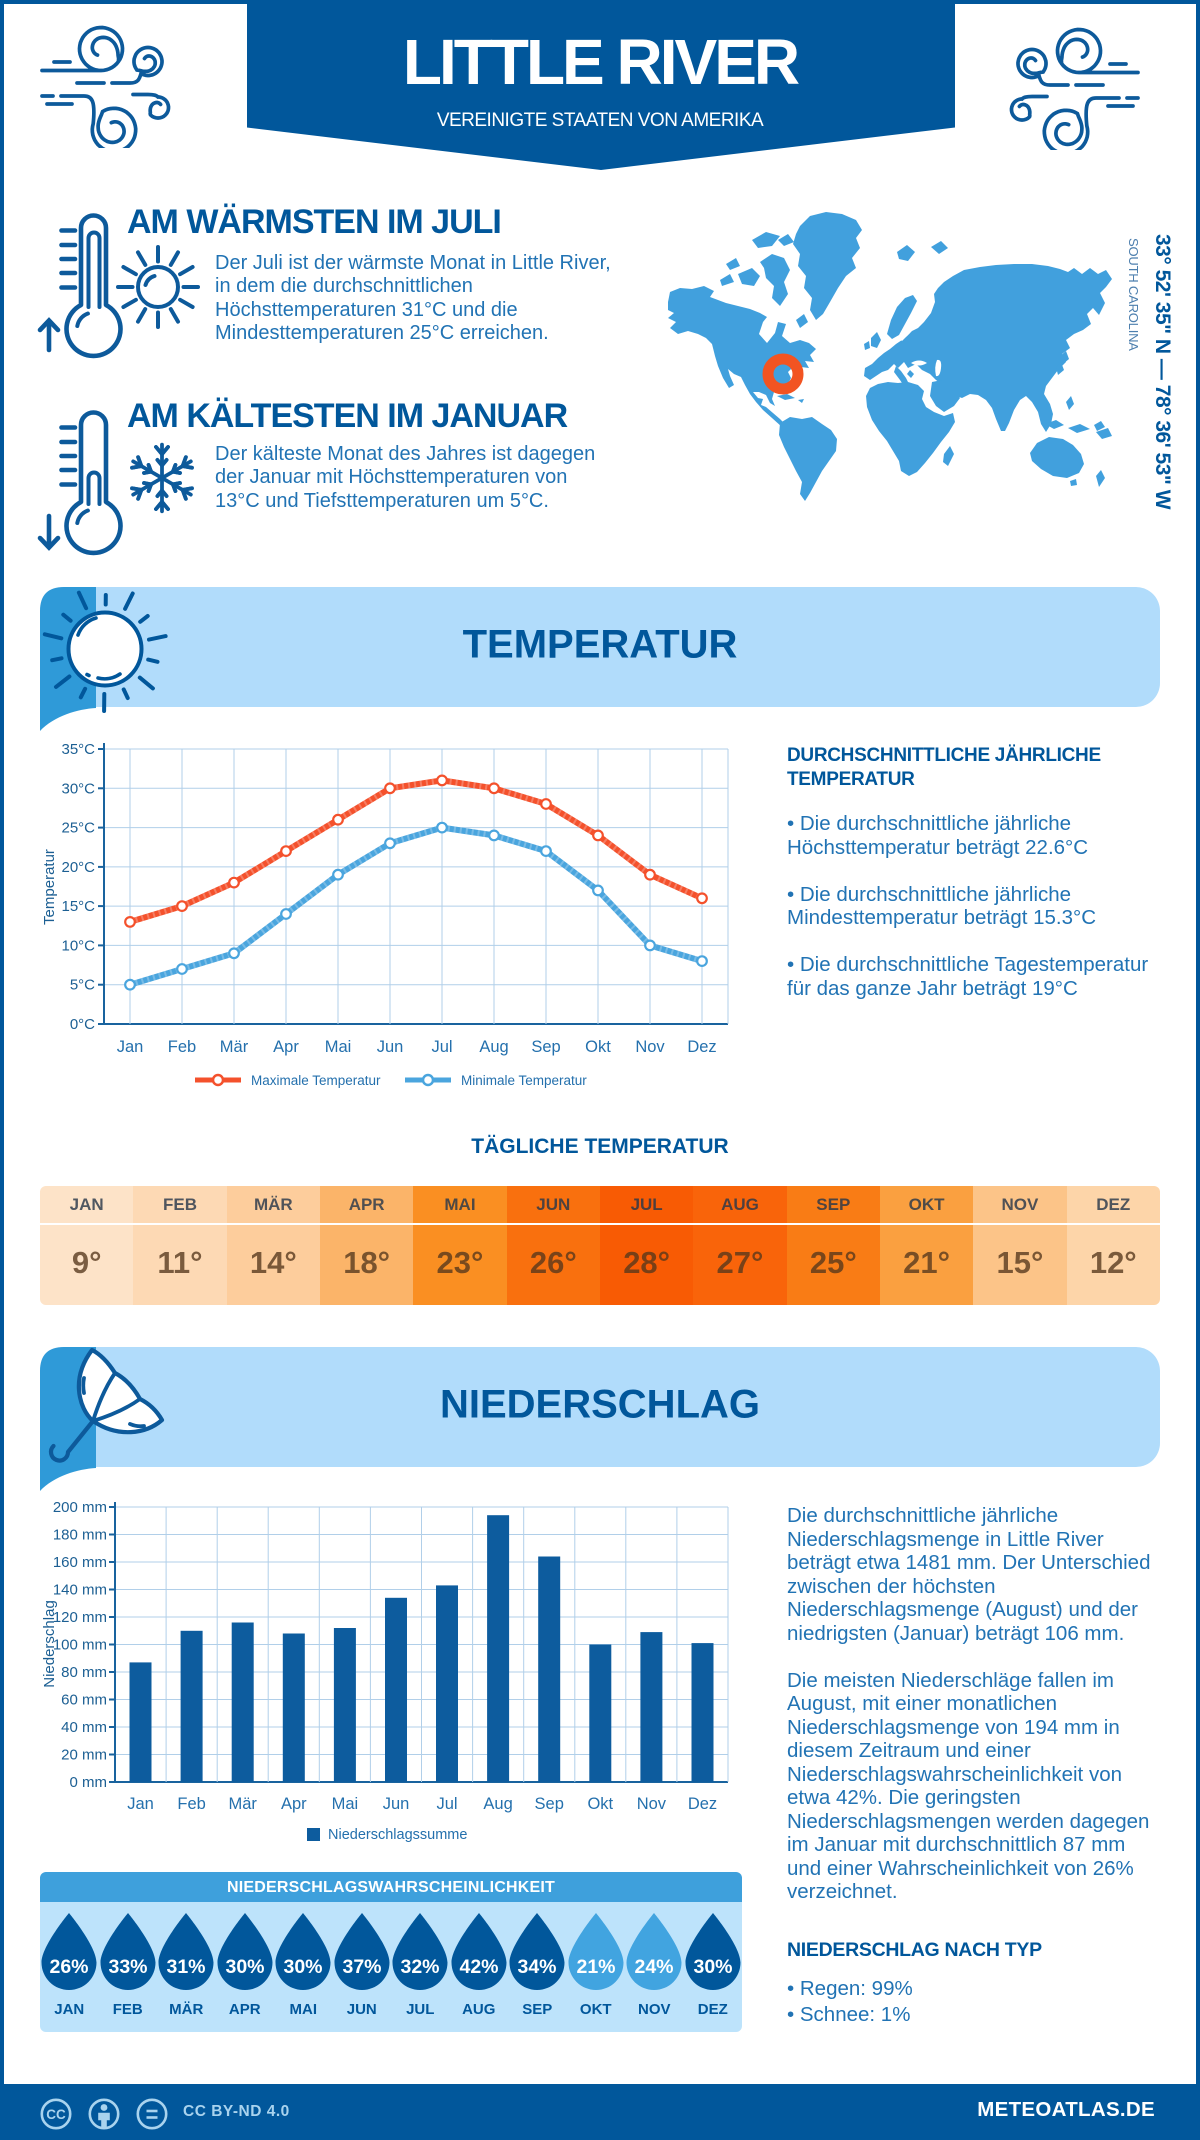 Image resolution: width=1200 pixels, height=2140 pixels. I want to click on svg-text: 26%, so click(69, 1967).